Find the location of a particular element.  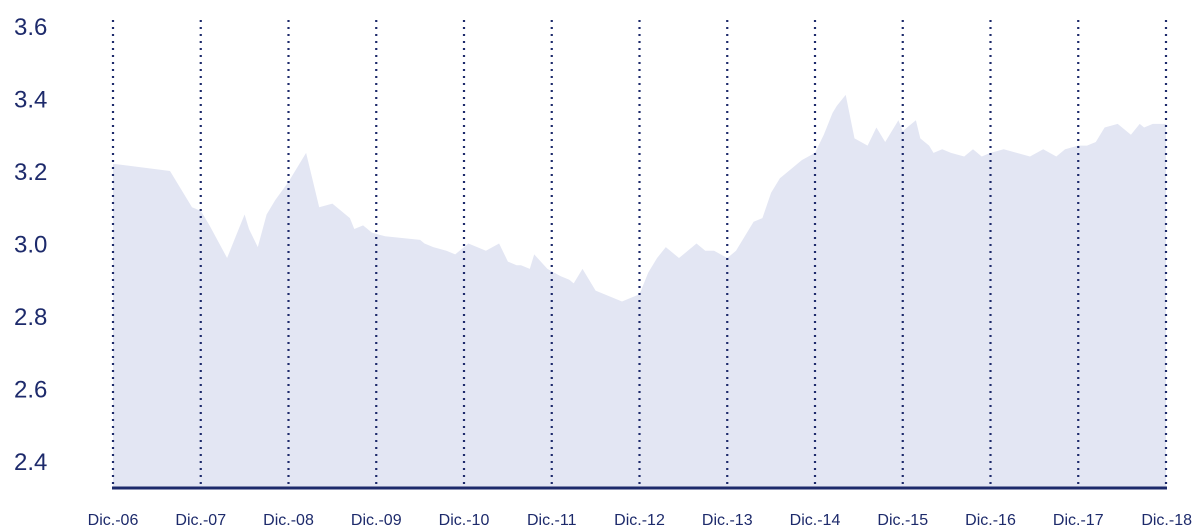

x-tick-label: Dic.-12 is located at coordinates (639, 520).